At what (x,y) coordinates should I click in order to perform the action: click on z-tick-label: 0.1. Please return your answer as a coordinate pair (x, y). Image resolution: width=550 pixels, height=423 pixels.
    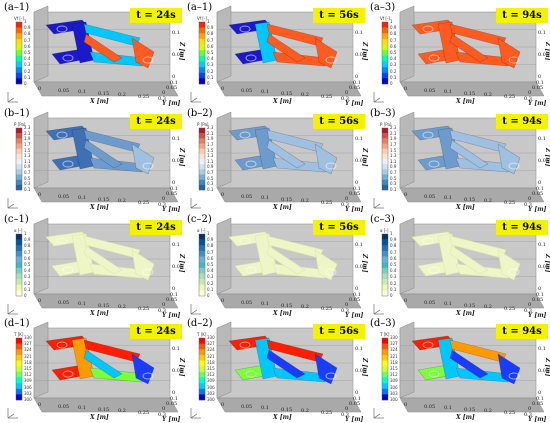
    Looking at the image, I should click on (176, 33).